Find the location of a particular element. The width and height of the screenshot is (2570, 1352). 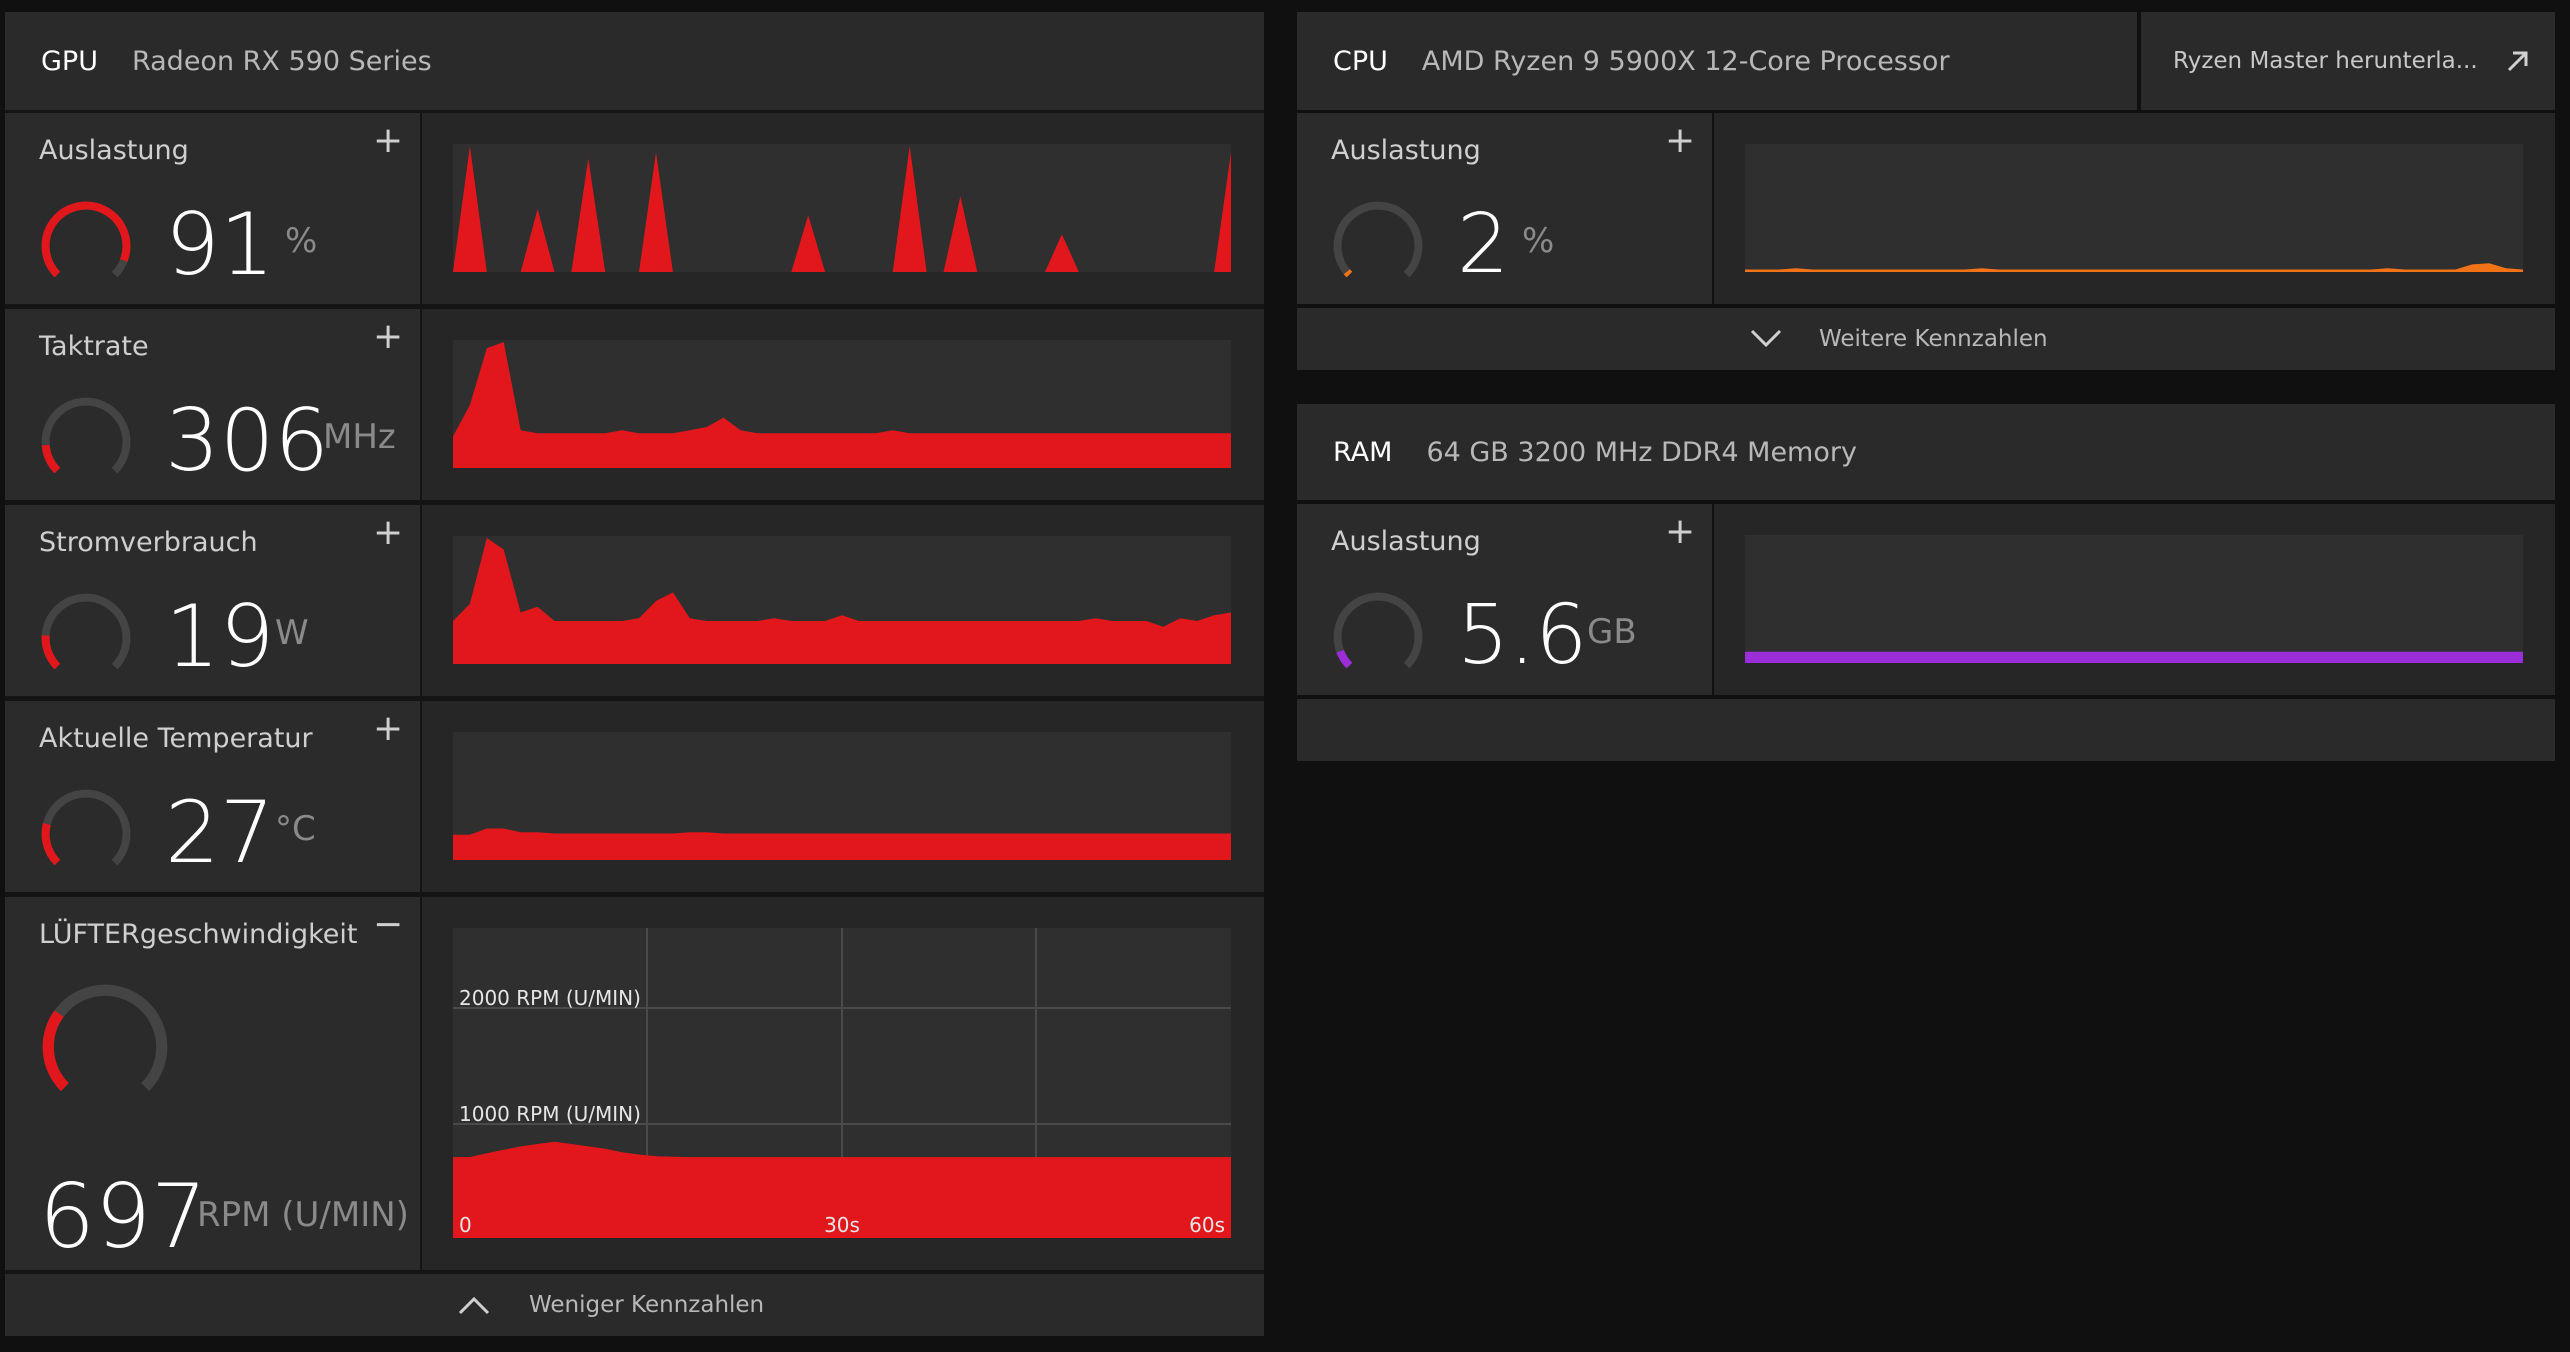

gpu-temp-chart-cell is located at coordinates (843, 796).